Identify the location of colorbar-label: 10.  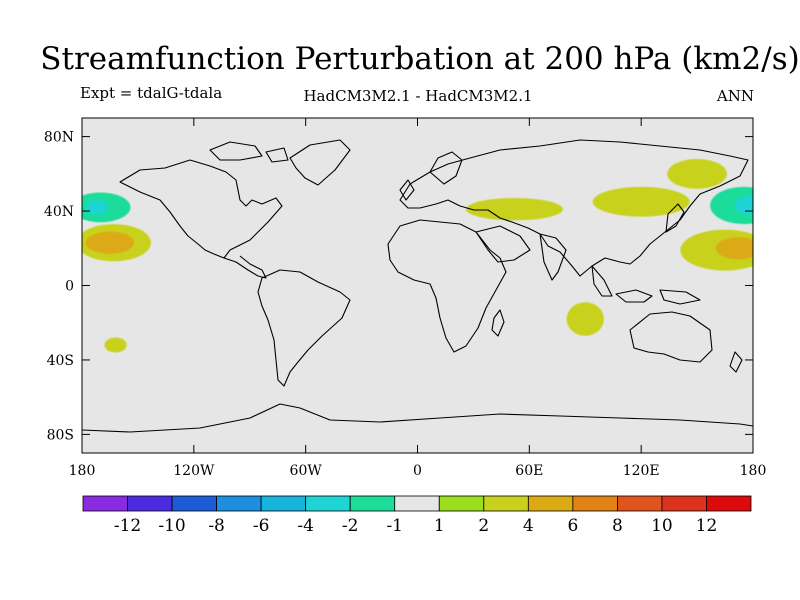
(662, 526).